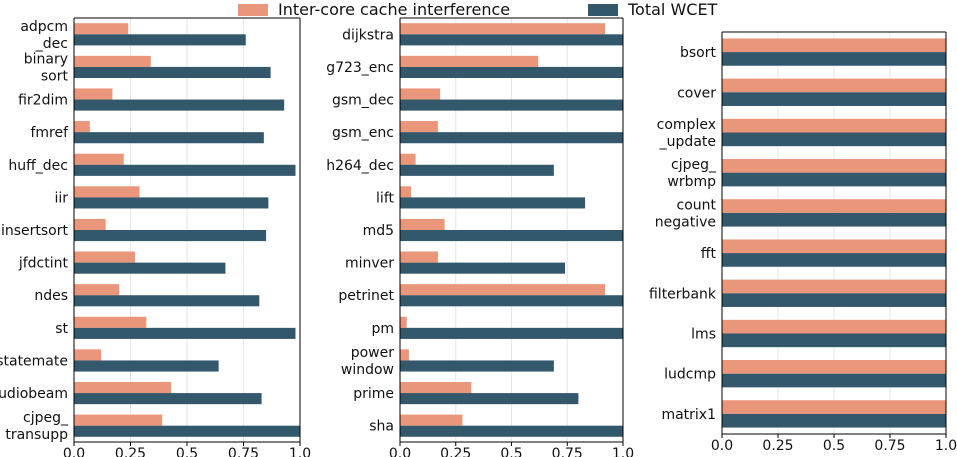  I want to click on chart-legend: Inter-core cache interference Total WCET, so click(478, 10).